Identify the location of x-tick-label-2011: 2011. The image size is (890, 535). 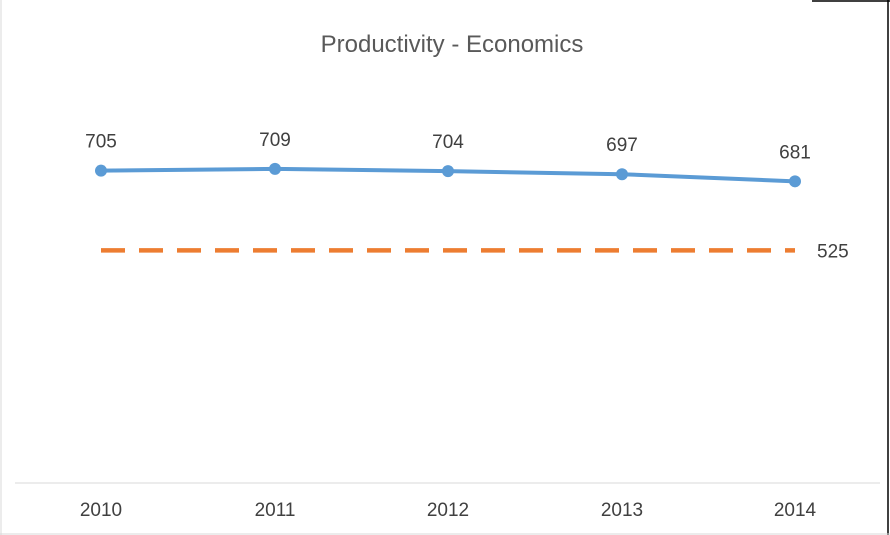
(275, 510).